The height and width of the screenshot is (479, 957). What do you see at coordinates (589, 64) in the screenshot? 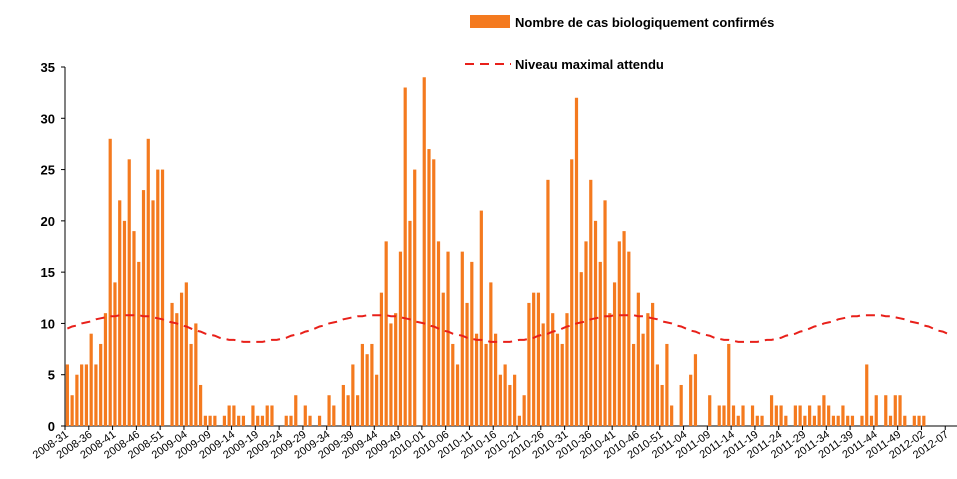
I see `legend-label: Niveau maximal attendu` at bounding box center [589, 64].